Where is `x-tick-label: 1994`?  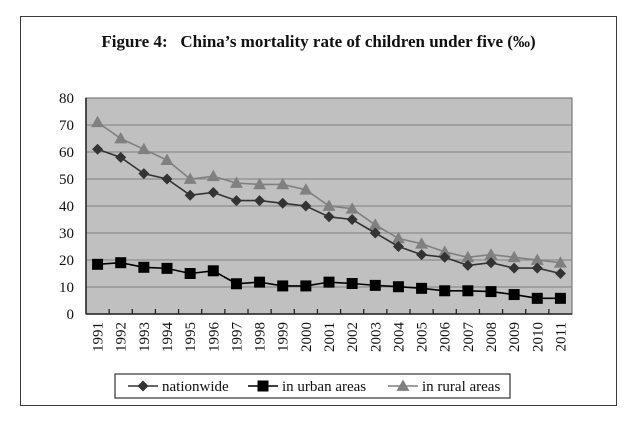
x-tick-label: 1994 is located at coordinates (168, 337).